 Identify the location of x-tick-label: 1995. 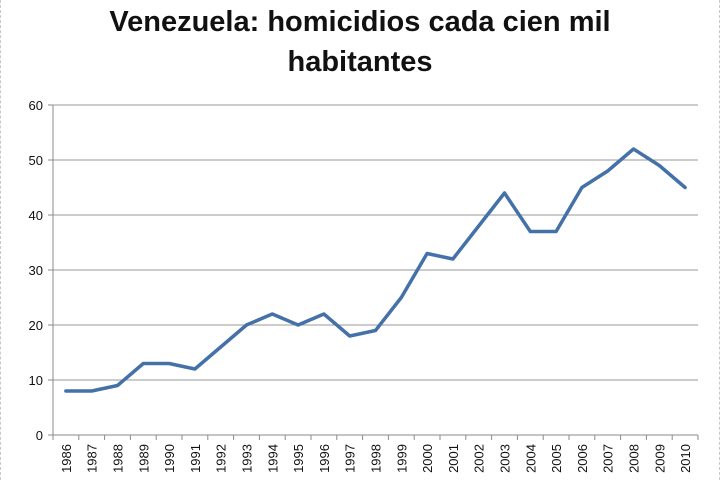
(298, 458).